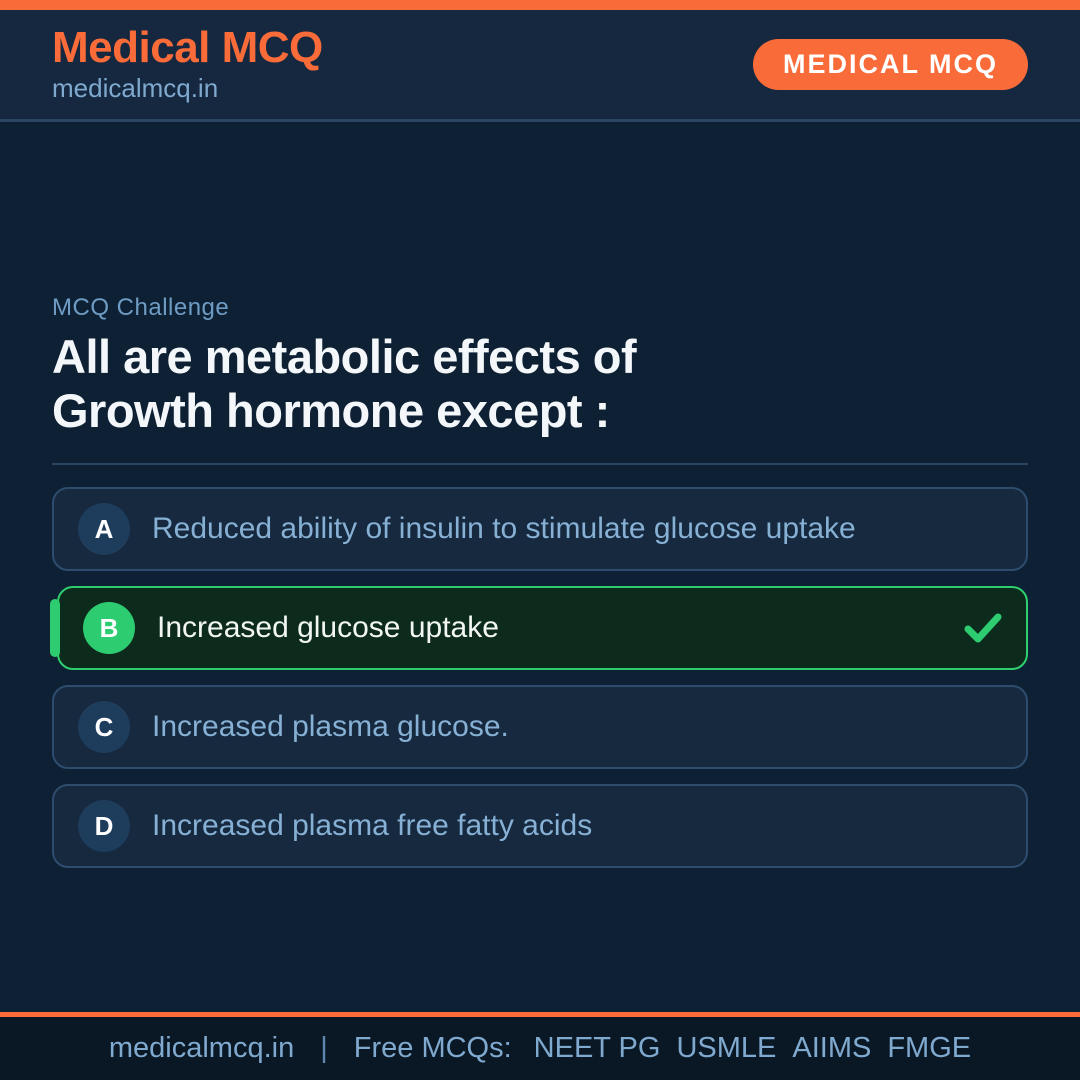  Describe the element at coordinates (104, 727) in the screenshot. I see `option-letter-badge: C` at that location.